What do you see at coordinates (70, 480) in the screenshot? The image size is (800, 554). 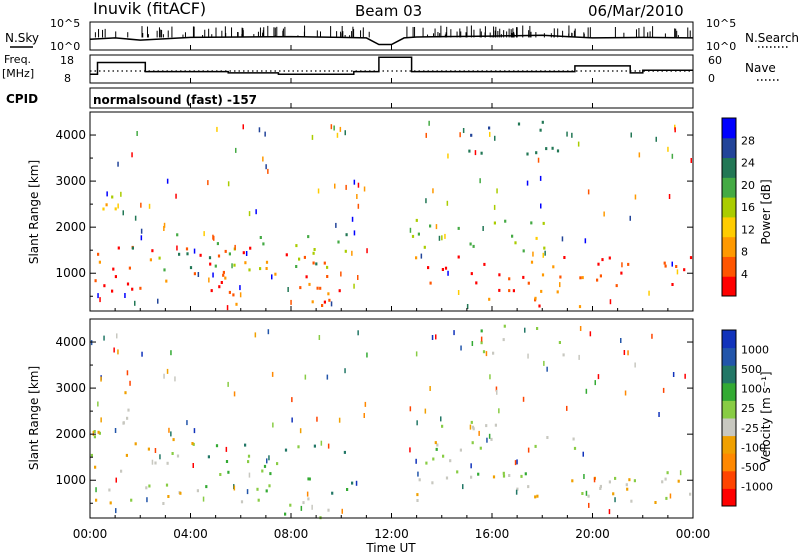 I see `y-tick-label: 1000` at bounding box center [70, 480].